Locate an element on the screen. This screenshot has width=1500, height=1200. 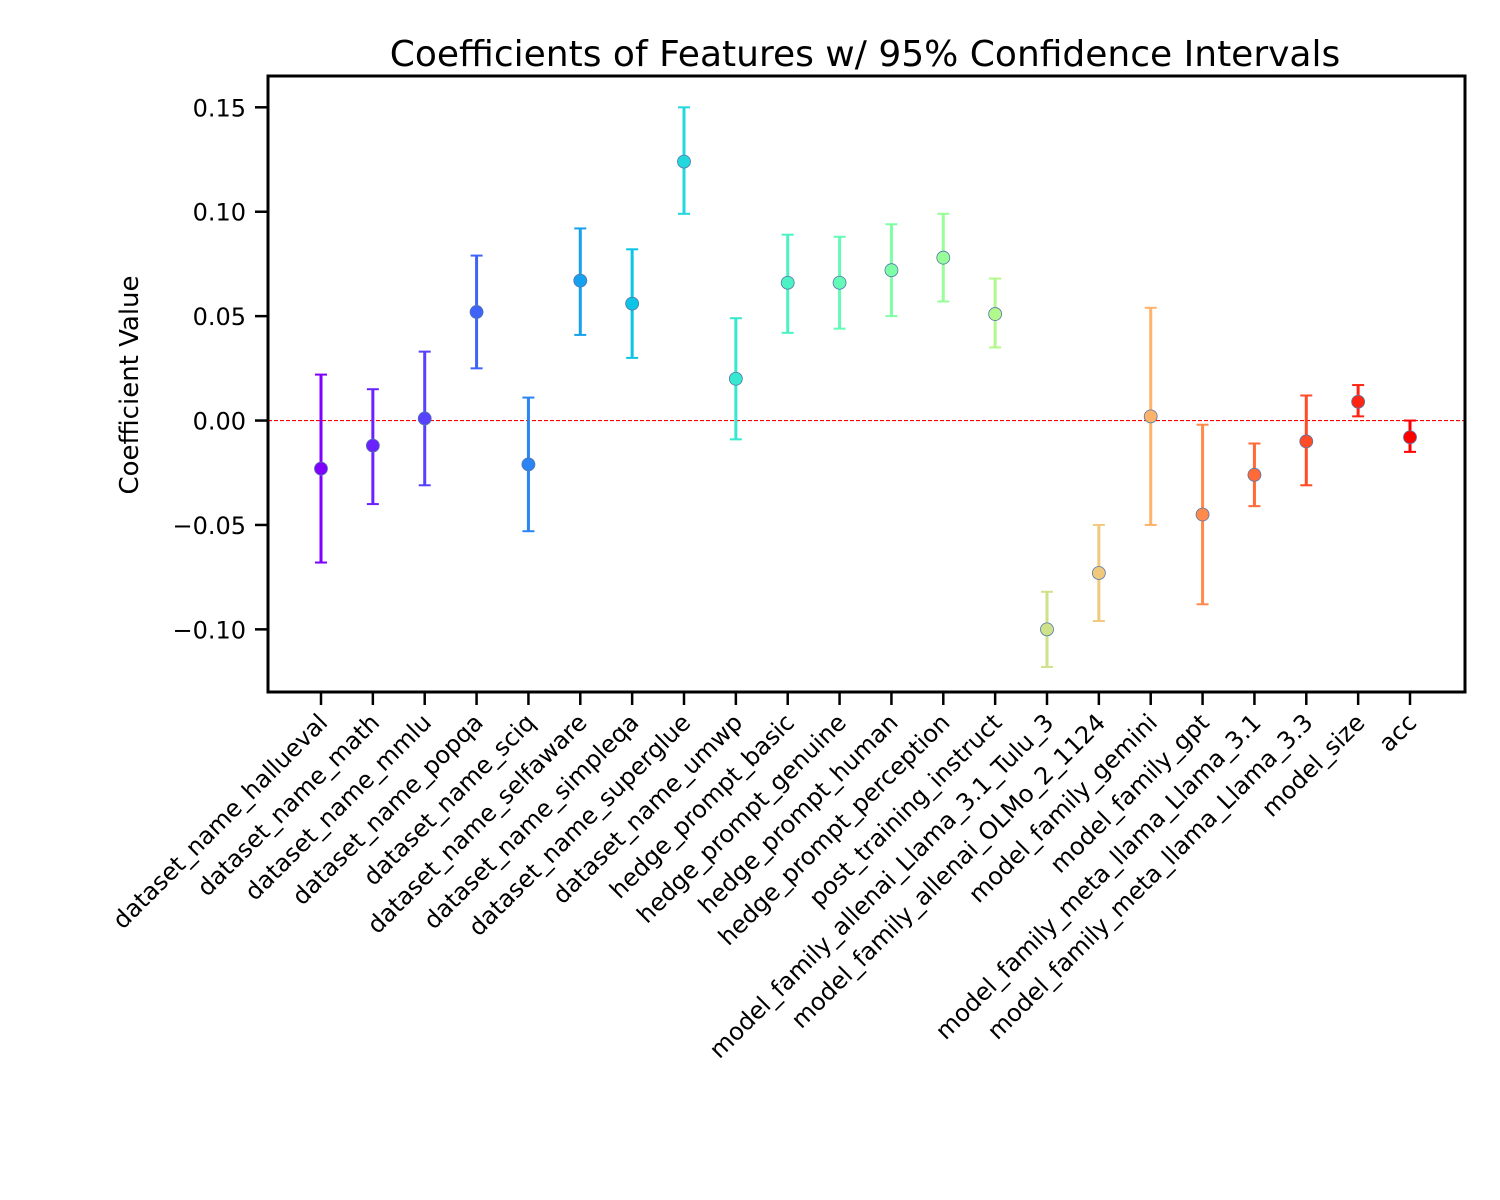
x-tick-label: acc is located at coordinates (1397, 732).